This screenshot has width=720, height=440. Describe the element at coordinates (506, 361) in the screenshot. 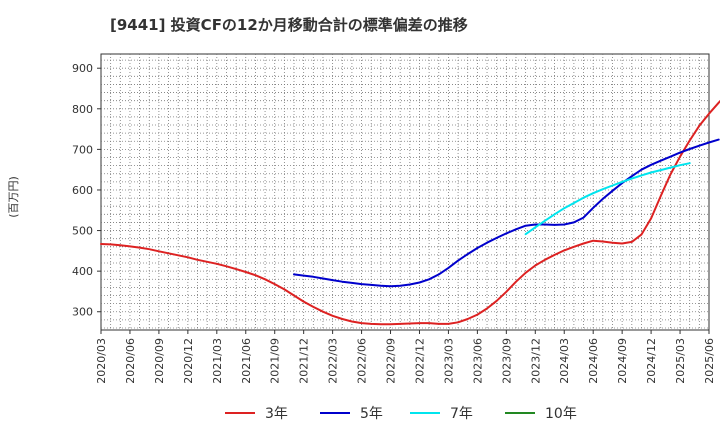

I see `x-tick-label: 2023/09` at that location.